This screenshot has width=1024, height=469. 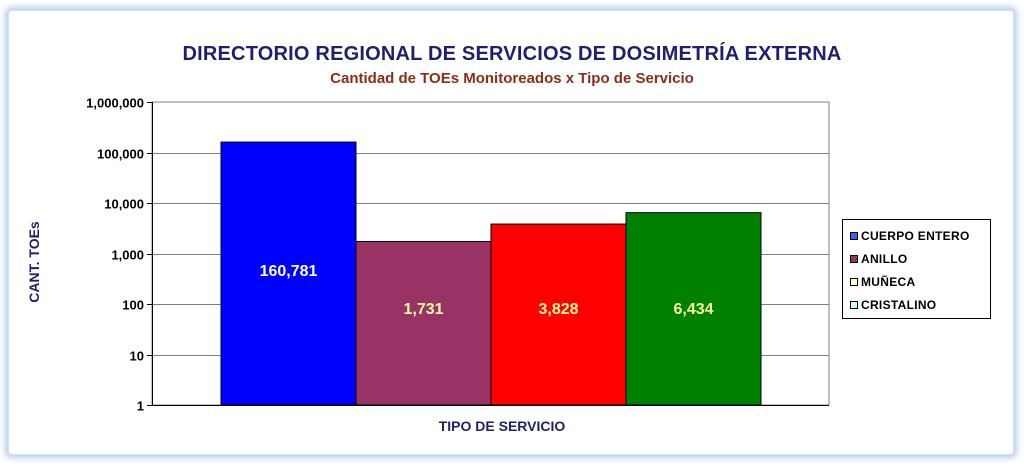 I want to click on y-tick-label: 1,000, so click(x=127, y=255).